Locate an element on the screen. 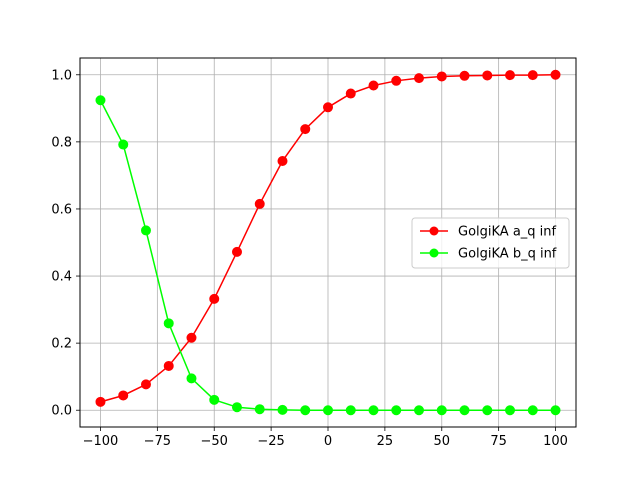  x-tick-label: 75 is located at coordinates (498, 441).